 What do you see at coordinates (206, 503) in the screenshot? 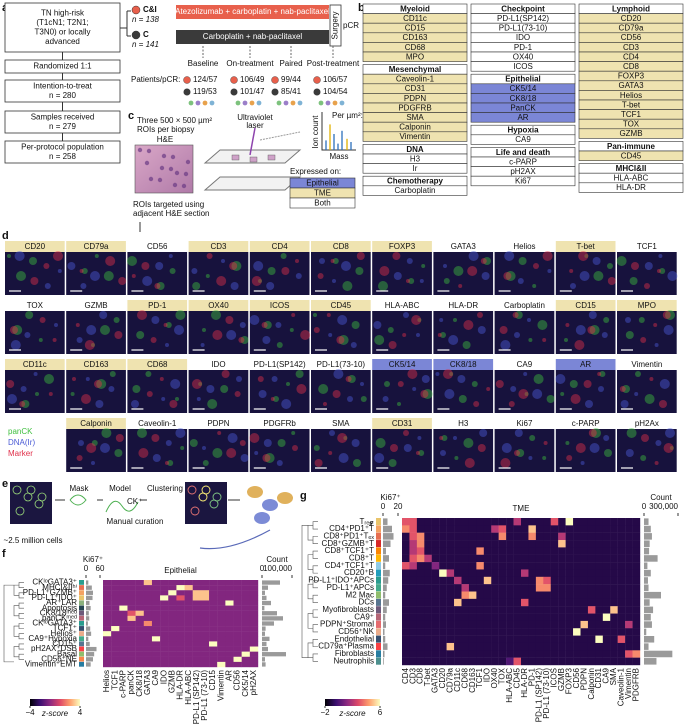
I see `clustered-image` at bounding box center [206, 503].